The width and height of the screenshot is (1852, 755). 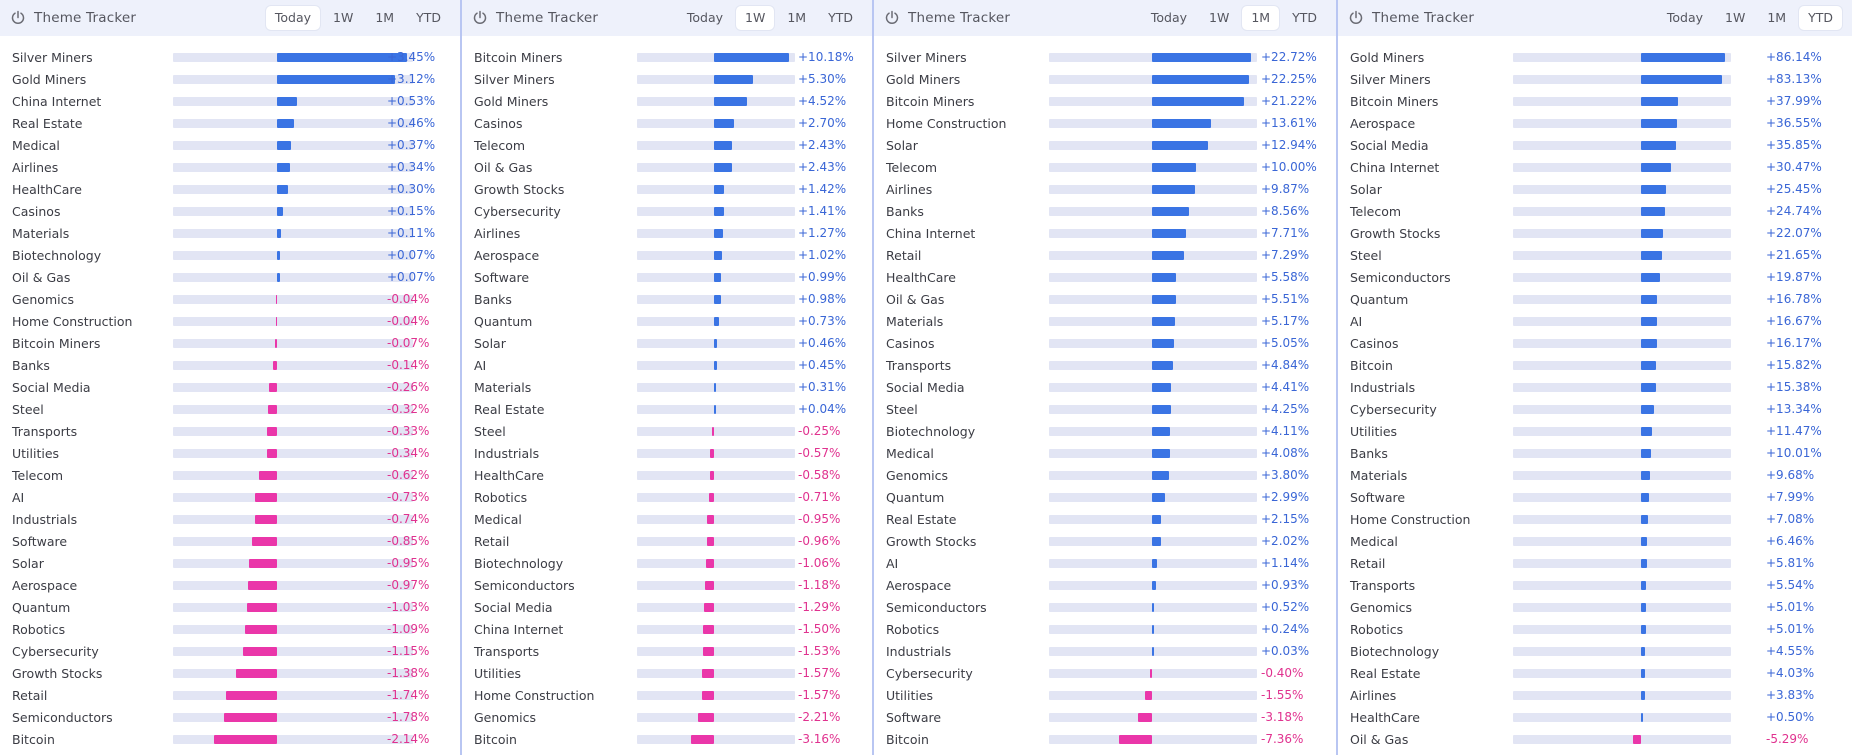 I want to click on theme-row: Cybersecurity -0.40%, so click(x=1106, y=673).